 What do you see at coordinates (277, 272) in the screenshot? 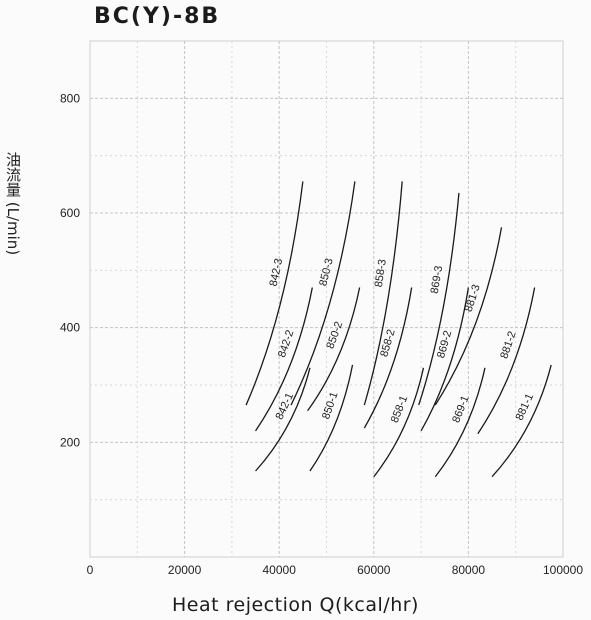
I see `curve-label-842-3: 842-3` at bounding box center [277, 272].